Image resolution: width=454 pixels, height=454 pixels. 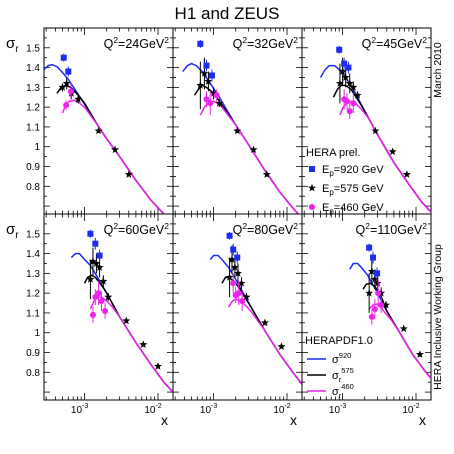 What do you see at coordinates (312, 169) in the screenshot?
I see `legend-marker-e920` at bounding box center [312, 169].